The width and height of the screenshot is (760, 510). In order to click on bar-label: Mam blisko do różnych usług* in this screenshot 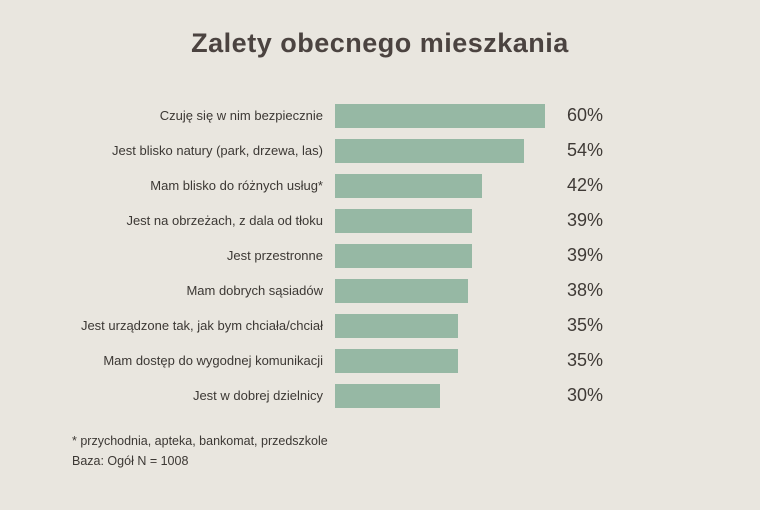, I will do `click(236, 185)`.